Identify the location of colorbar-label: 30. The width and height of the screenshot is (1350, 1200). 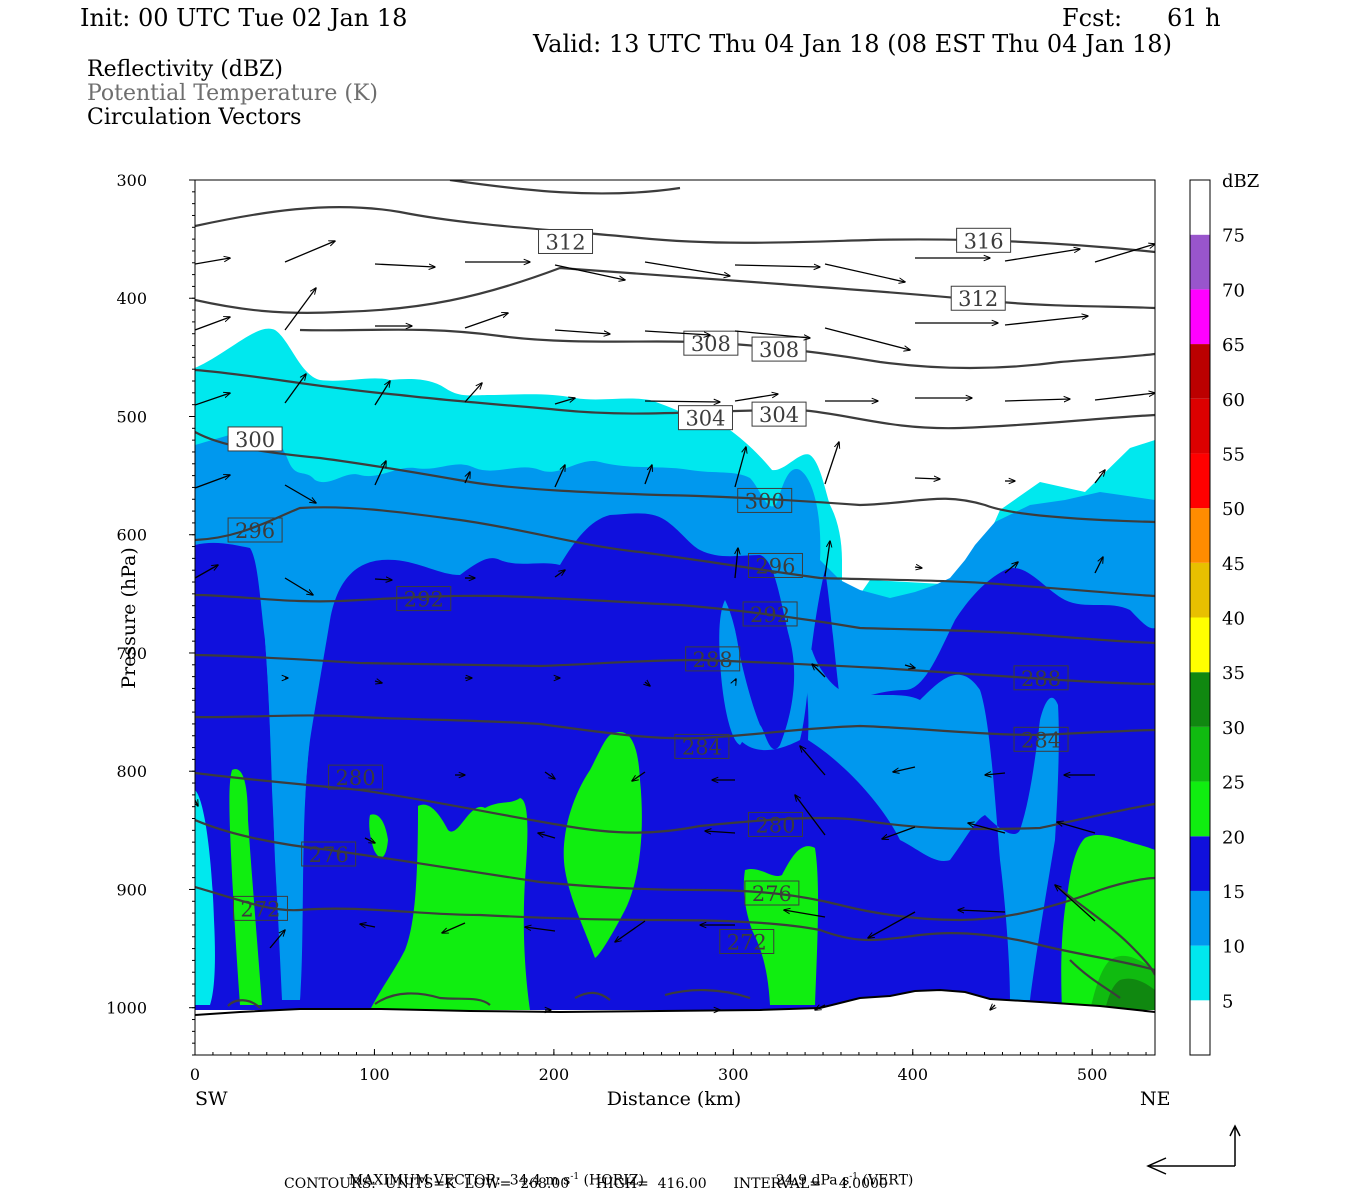
(1233, 728).